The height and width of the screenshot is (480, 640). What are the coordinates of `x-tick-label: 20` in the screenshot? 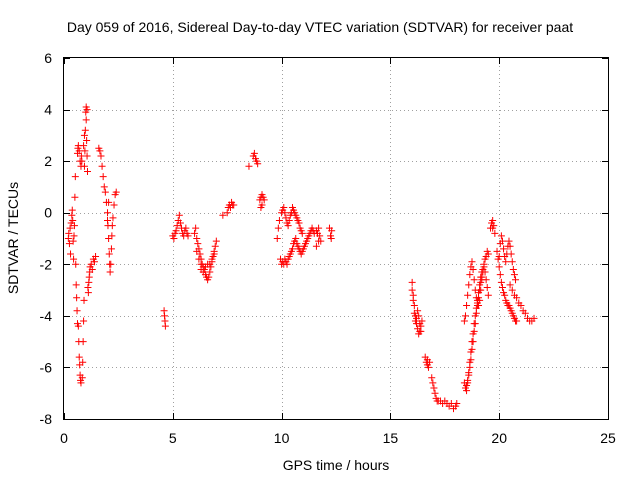 It's located at (499, 438).